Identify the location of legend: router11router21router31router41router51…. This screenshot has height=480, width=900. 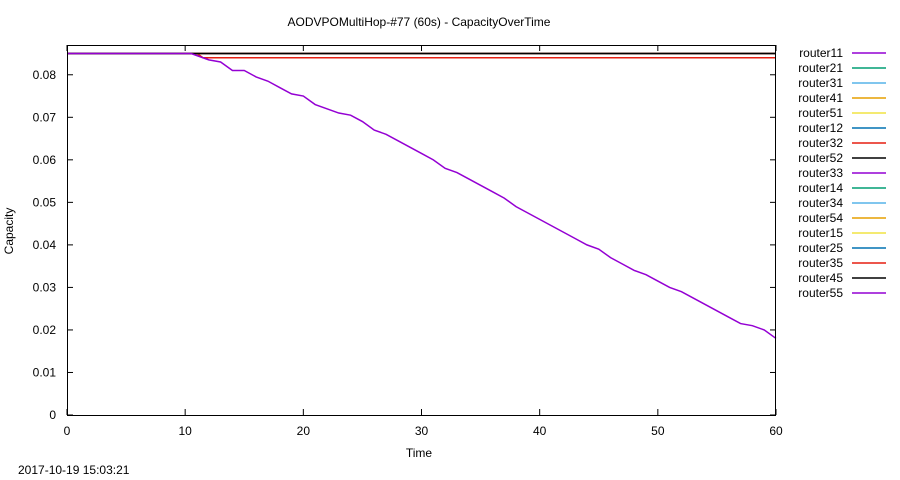
(842, 173).